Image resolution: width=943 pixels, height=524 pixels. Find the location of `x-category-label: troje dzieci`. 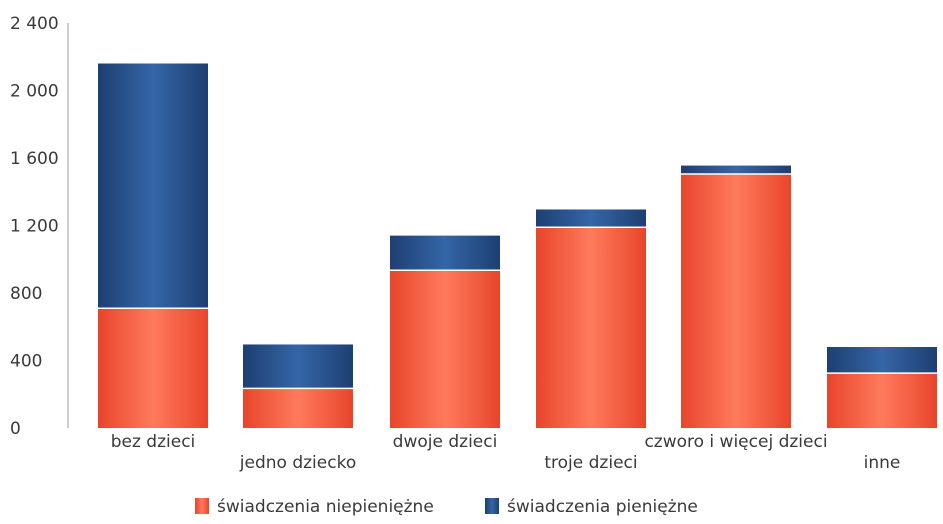

x-category-label: troje dzieci is located at coordinates (590, 463).